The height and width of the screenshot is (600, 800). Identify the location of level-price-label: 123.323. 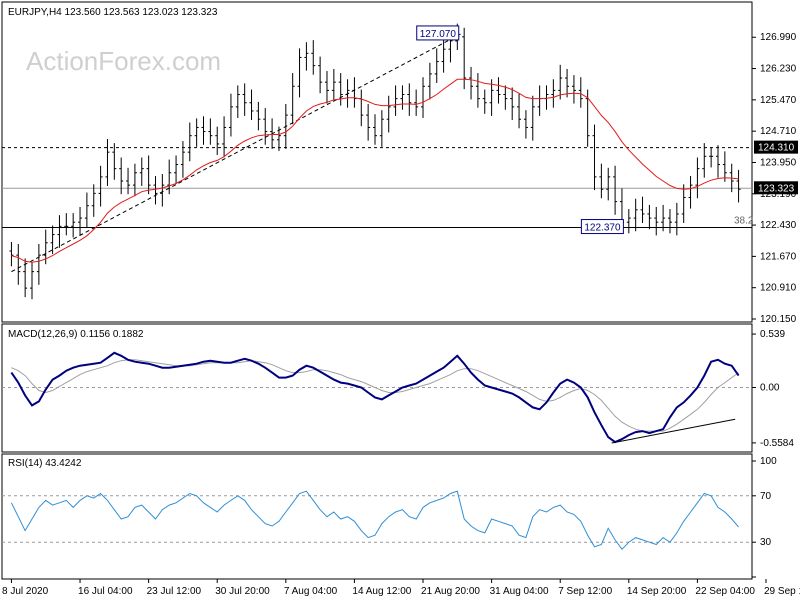
(776, 188).